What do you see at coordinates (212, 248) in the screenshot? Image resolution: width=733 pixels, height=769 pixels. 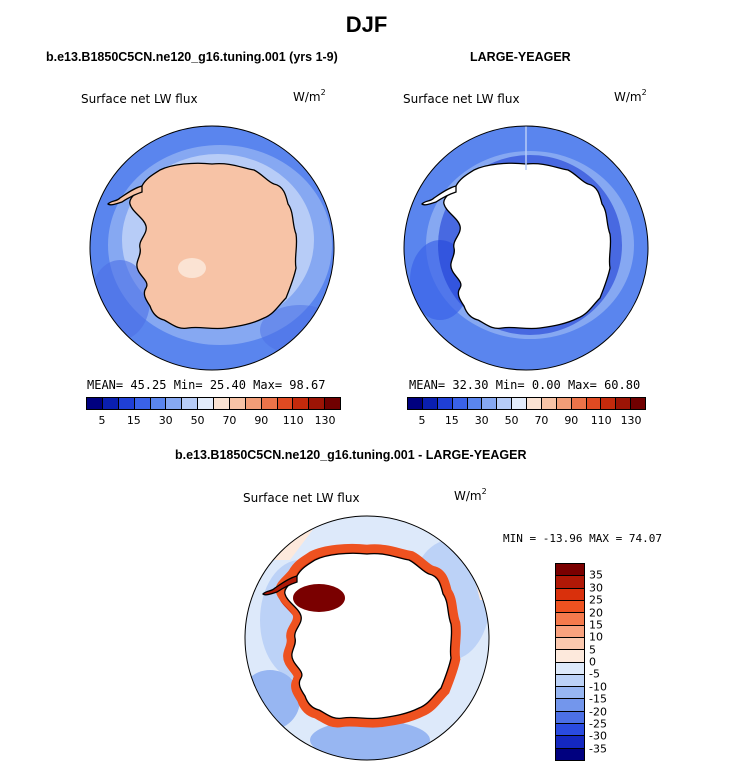 I see `left-map-border` at bounding box center [212, 248].